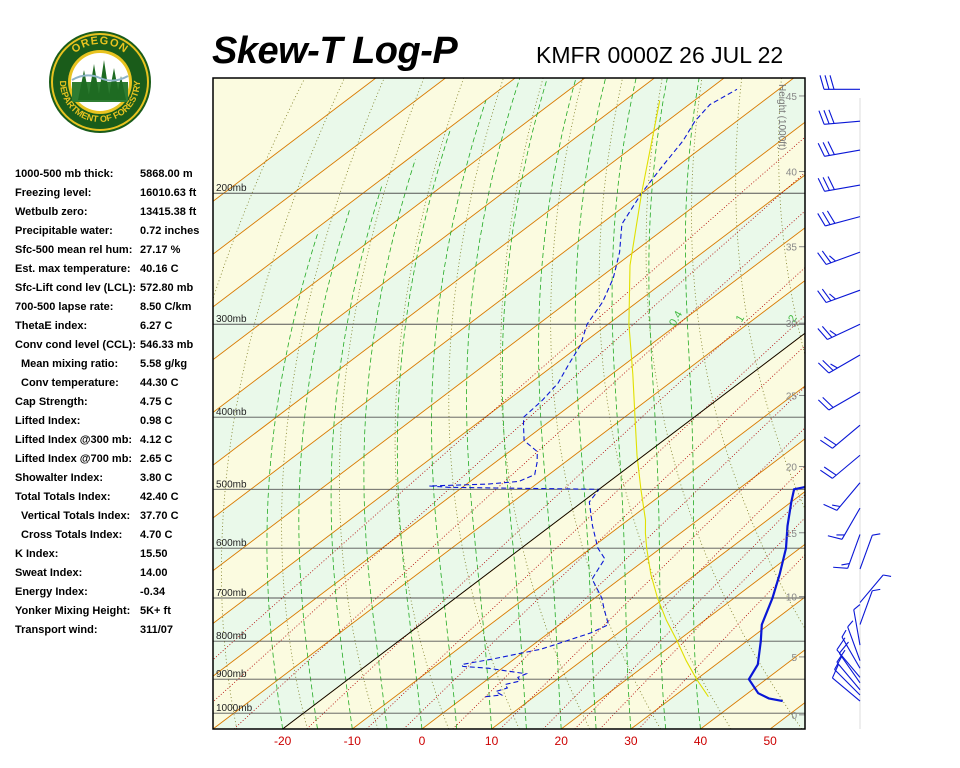  Describe the element at coordinates (792, 248) in the screenshot. I see `height-tick-label: 35` at that location.